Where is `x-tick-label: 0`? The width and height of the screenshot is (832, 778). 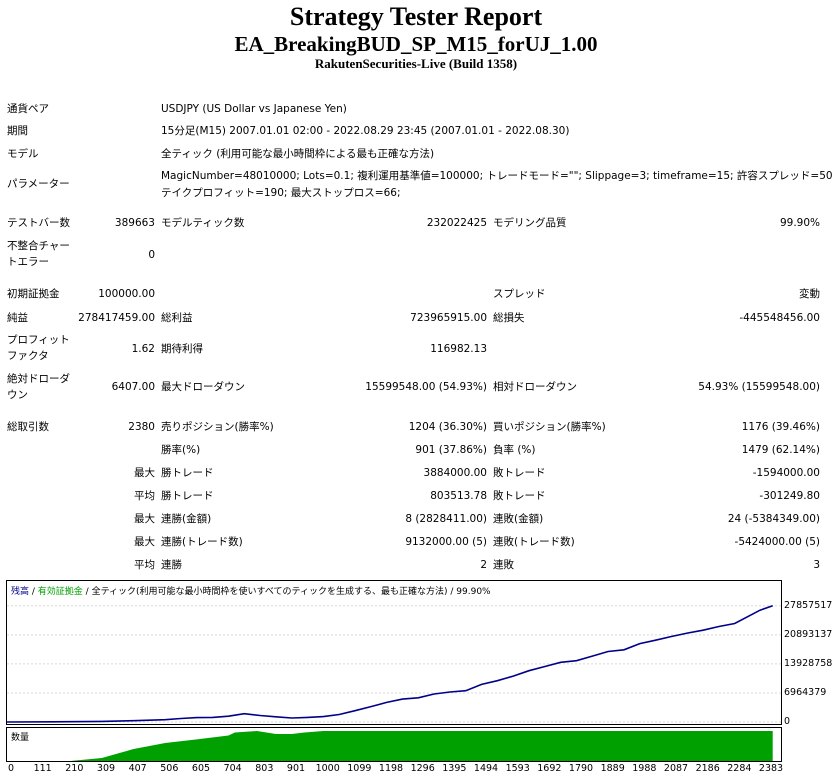 x-tick-label: 0 is located at coordinates (11, 768).